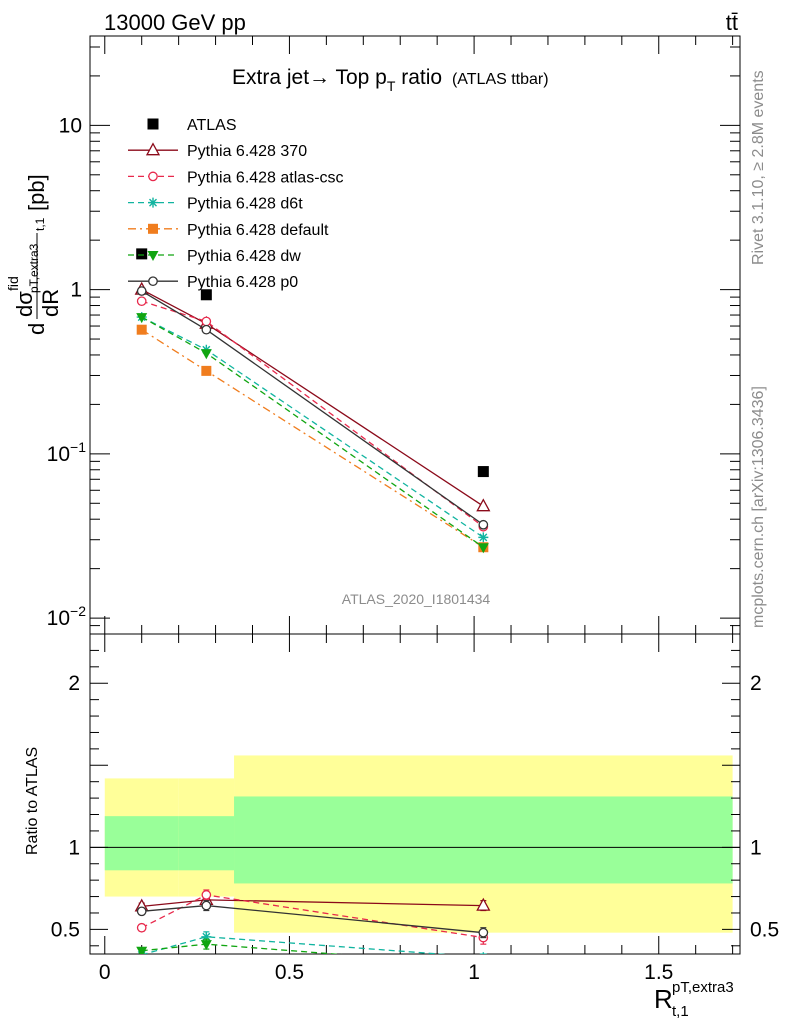 The width and height of the screenshot is (786, 1024). What do you see at coordinates (247, 151) in the screenshot?
I see `legend-label: Pythia 6.428 370` at bounding box center [247, 151].